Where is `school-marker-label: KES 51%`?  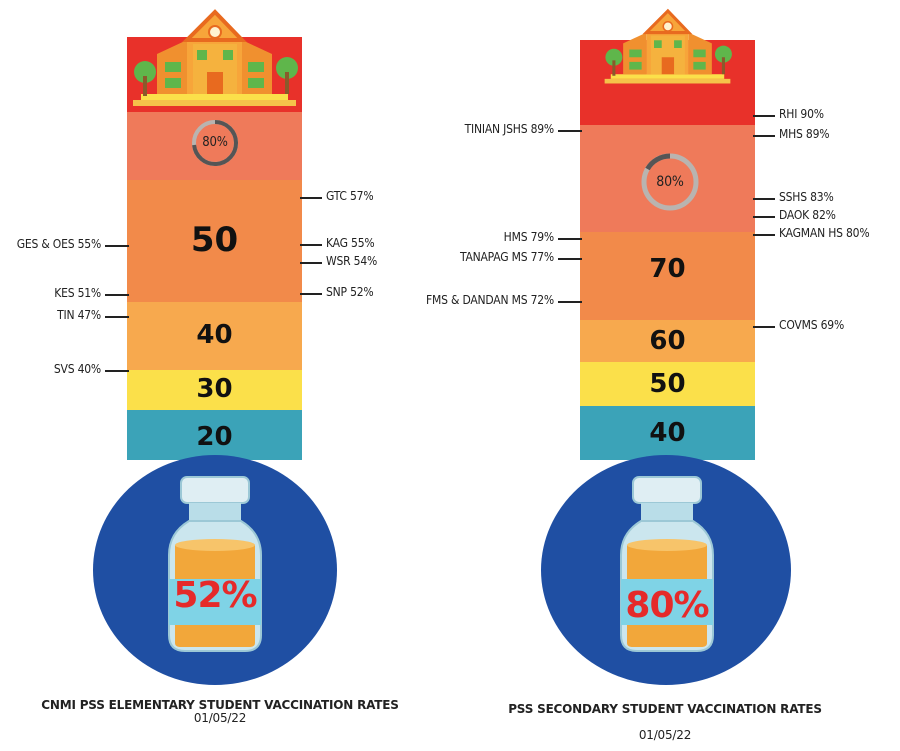 school-marker-label: KES 51% is located at coordinates (77, 293).